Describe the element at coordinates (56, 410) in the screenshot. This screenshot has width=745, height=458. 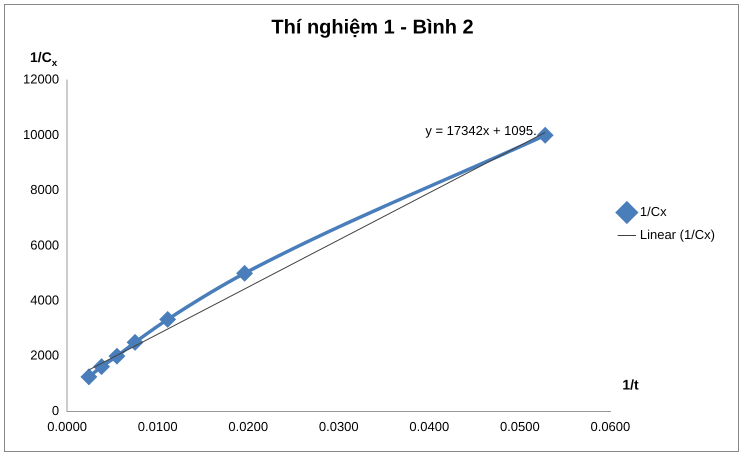
I see `y-tick-label: 0` at that location.